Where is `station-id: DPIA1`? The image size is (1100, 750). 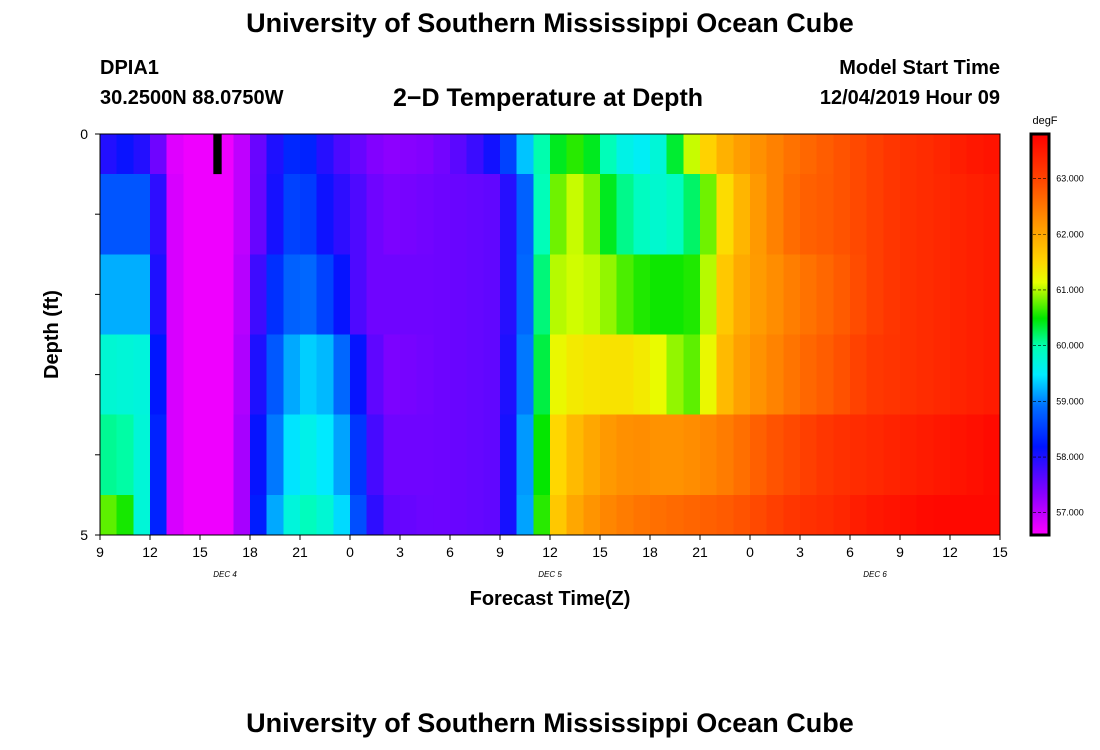 station-id: DPIA1 is located at coordinates (129, 68).